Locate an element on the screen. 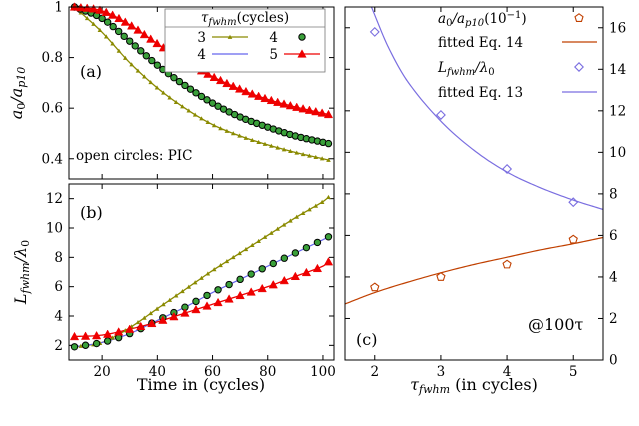 Image resolution: width=639 pixels, height=426 pixels. y-tick-label: 6 is located at coordinates (613, 236).